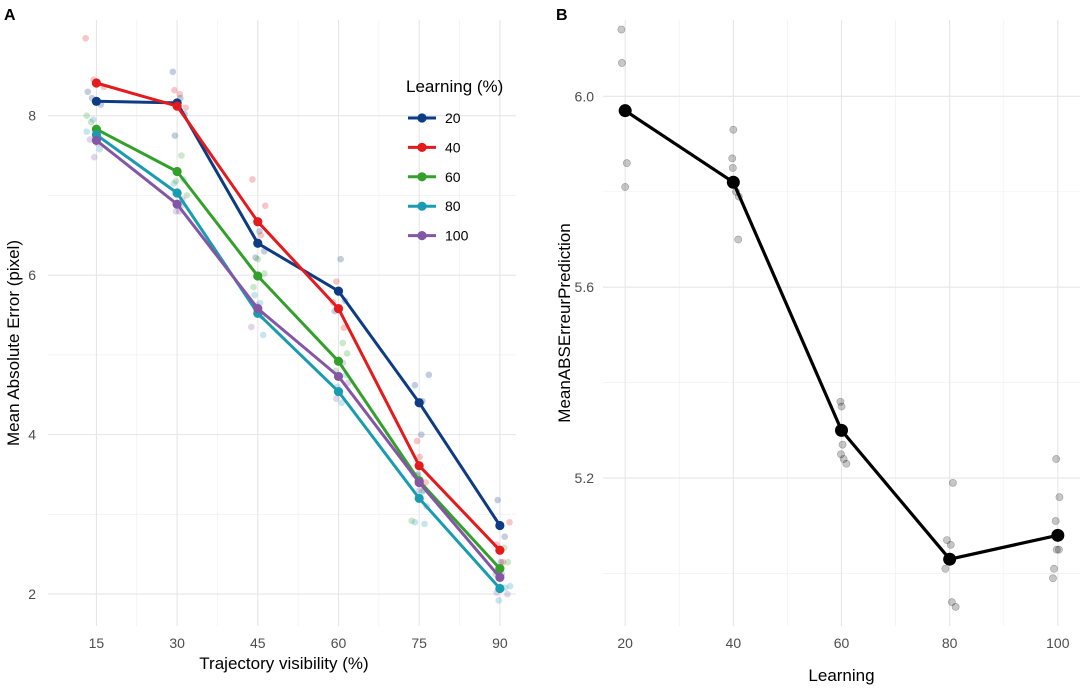 The height and width of the screenshot is (688, 1084). Describe the element at coordinates (841, 675) in the screenshot. I see `x-axis-title: Learning` at that location.